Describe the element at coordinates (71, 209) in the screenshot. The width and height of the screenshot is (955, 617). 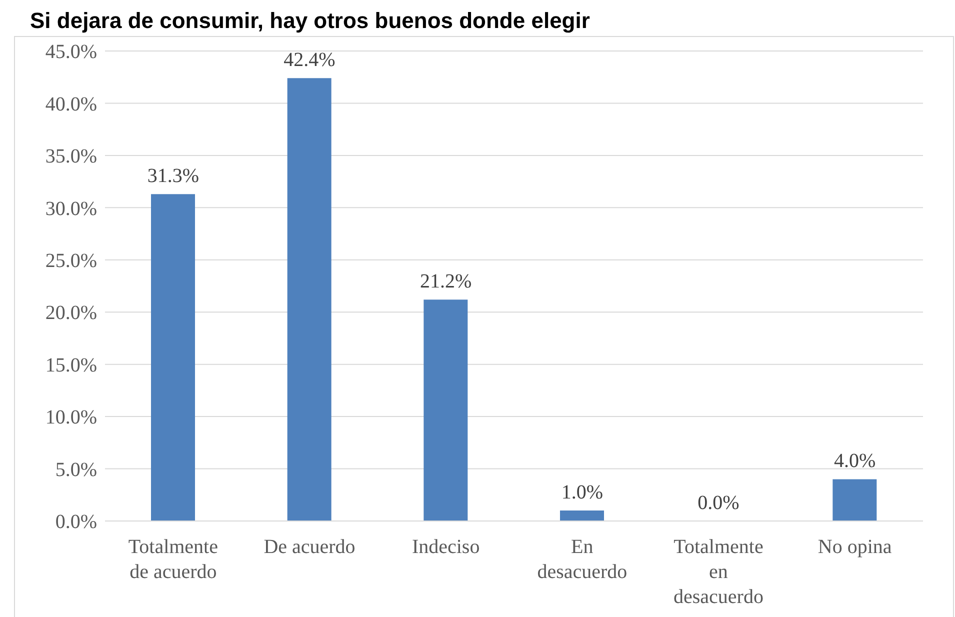
I see `y-tick-label: 30.0%` at that location.